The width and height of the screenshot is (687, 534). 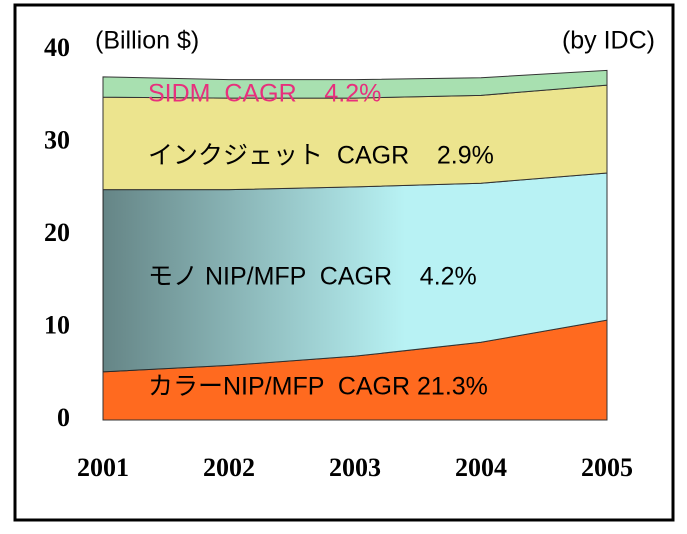 What do you see at coordinates (229, 467) in the screenshot?
I see `x-tick-label: 2002` at bounding box center [229, 467].